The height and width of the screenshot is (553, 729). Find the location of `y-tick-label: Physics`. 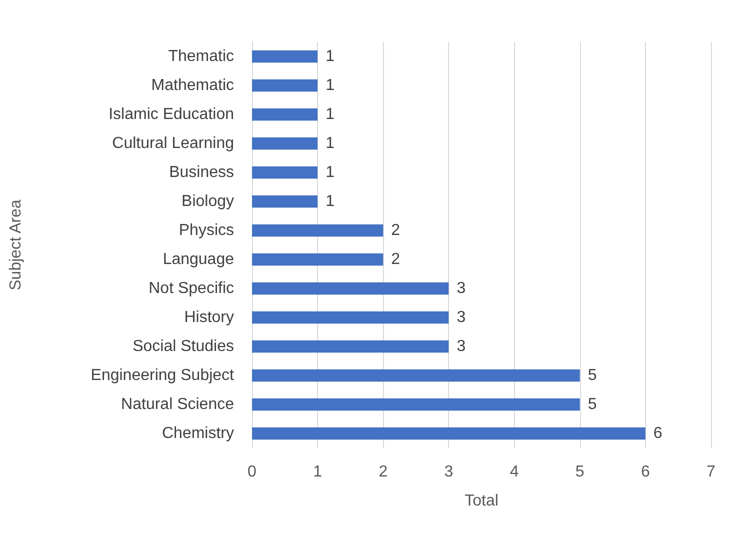

y-tick-label: Physics is located at coordinates (206, 230).